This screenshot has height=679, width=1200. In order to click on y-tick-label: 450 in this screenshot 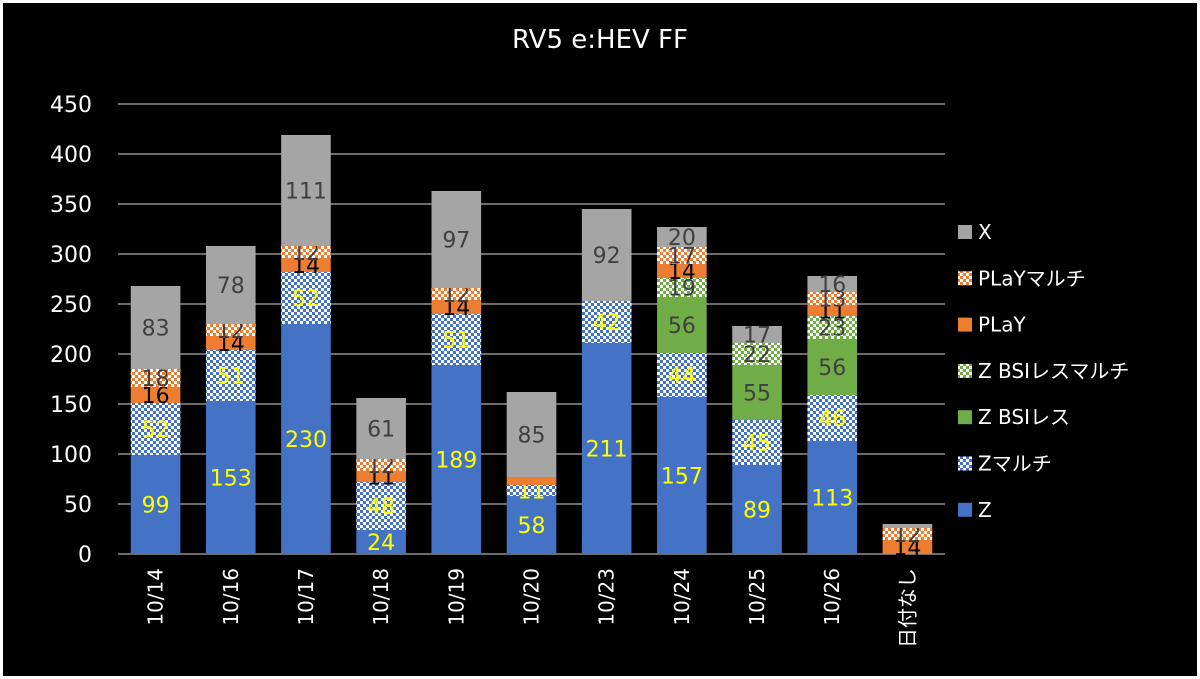, I will do `click(71, 105)`.